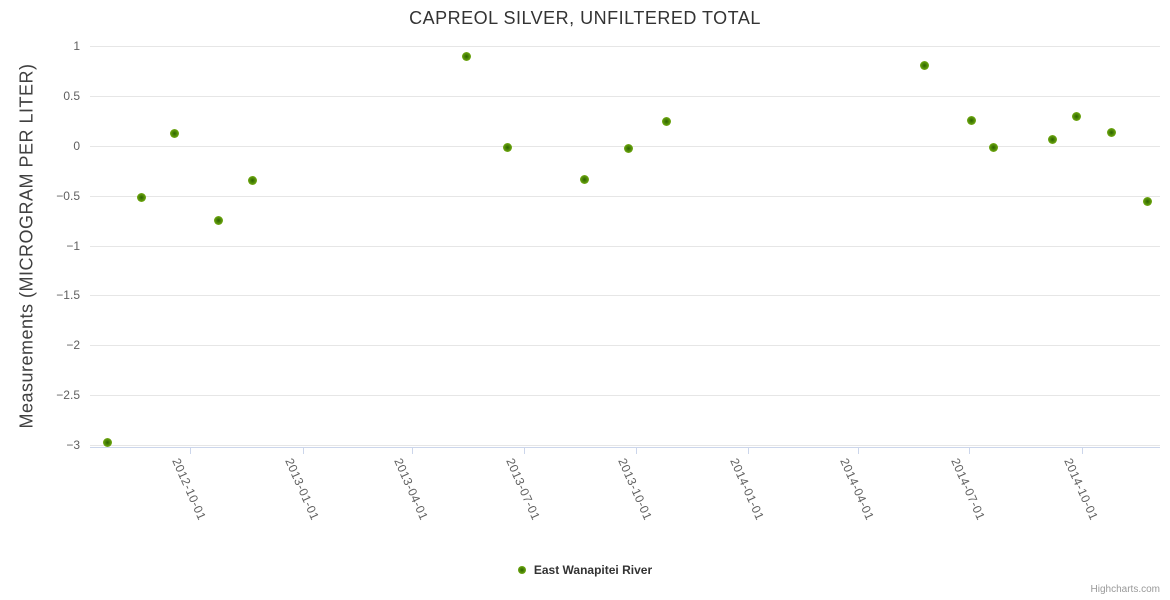 This screenshot has width=1170, height=600. What do you see at coordinates (521, 570) in the screenshot?
I see `legend-marker-icon` at bounding box center [521, 570].